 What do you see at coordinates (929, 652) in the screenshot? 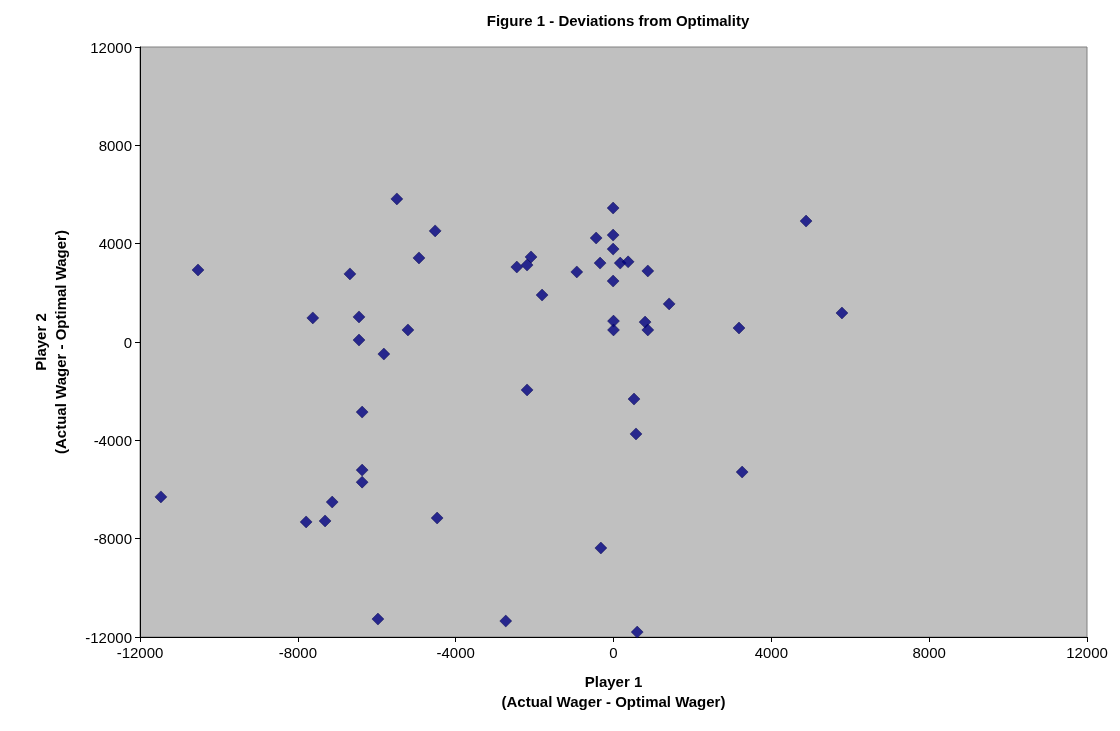
I see `x-tick-label: 8000` at bounding box center [929, 652].